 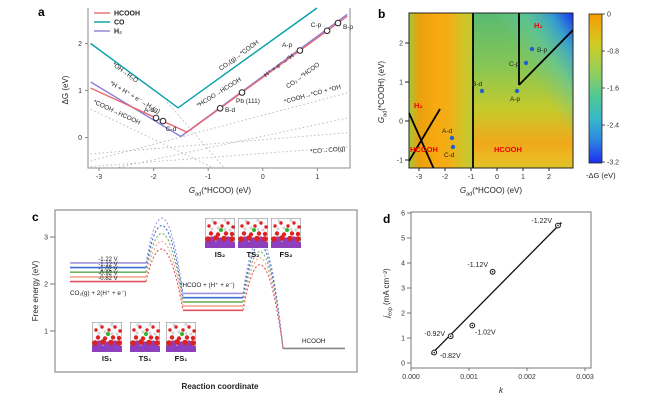 I want to click on panel-d-ytick-0: 0, so click(x=403, y=364).